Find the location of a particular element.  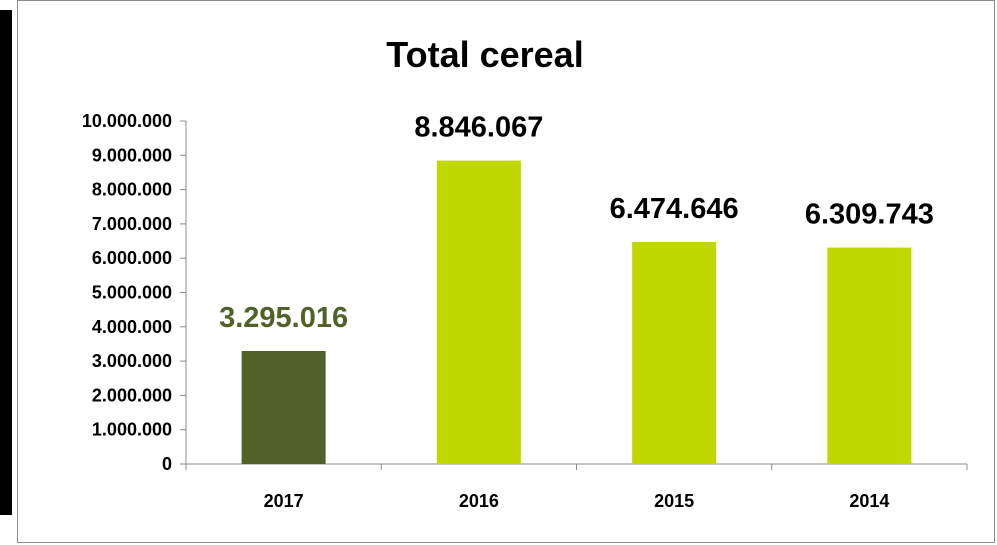

data-label-2016: 8.846.067 is located at coordinates (478, 128).